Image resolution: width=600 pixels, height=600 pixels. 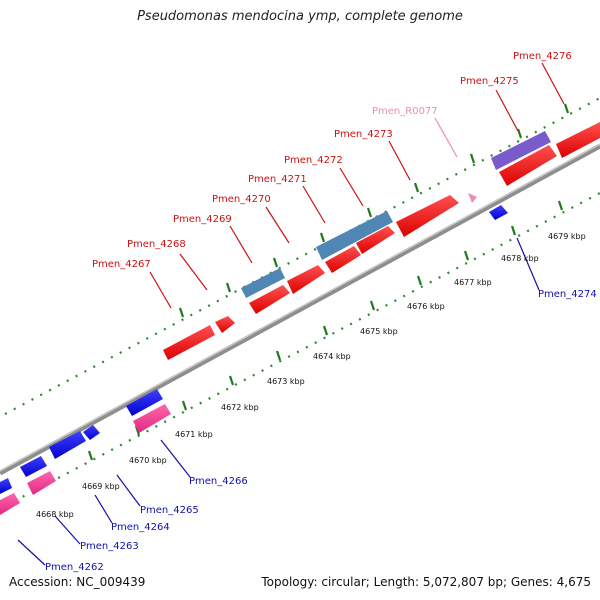 I want to click on gene-label-pmen-4263: Pmen_4263, so click(x=109, y=546).